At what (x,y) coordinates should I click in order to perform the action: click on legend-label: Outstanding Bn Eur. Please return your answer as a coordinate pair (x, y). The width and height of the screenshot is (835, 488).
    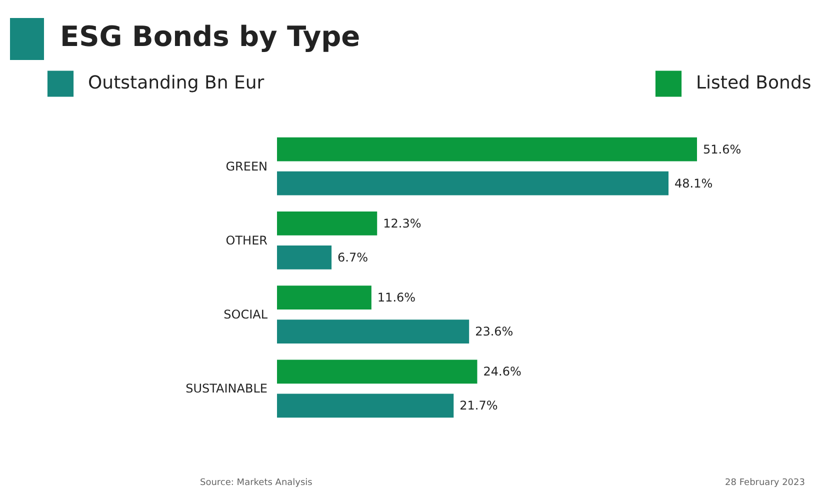
    Looking at the image, I should click on (176, 83).